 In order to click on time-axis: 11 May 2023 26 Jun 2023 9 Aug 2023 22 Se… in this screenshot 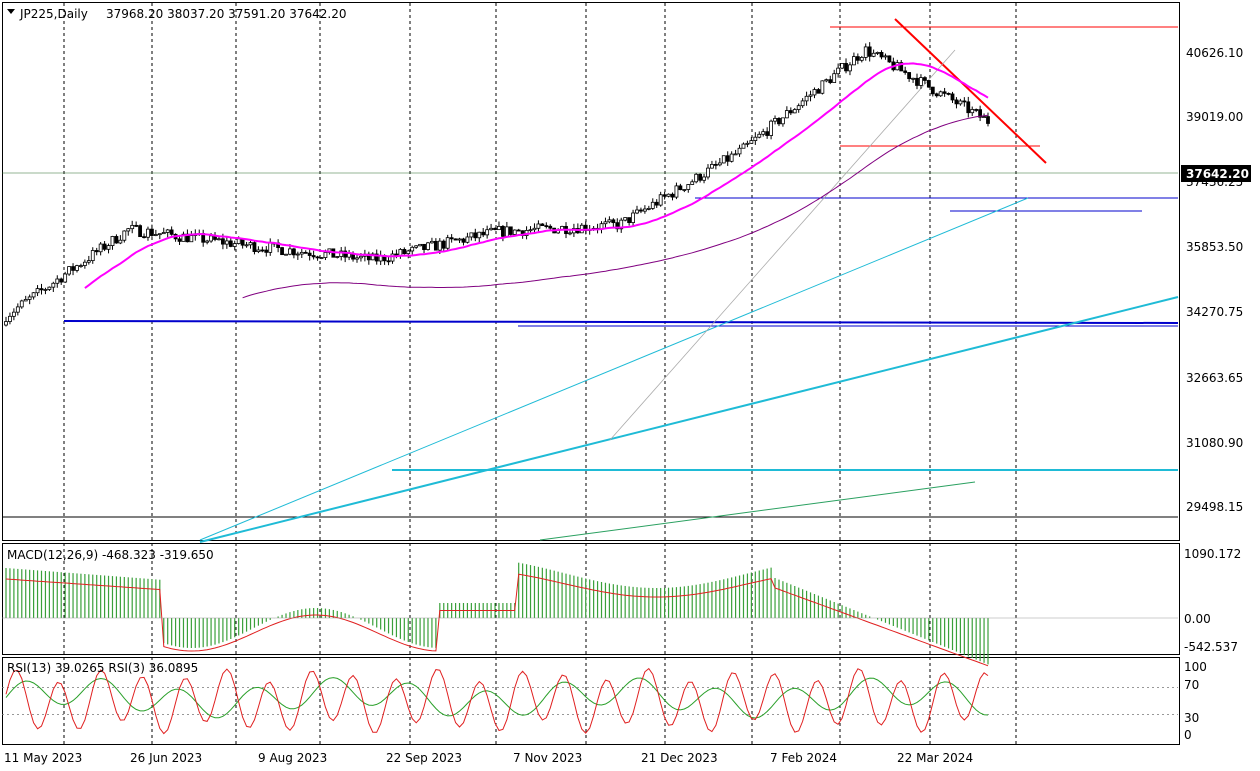, I will do `click(488, 758)`.